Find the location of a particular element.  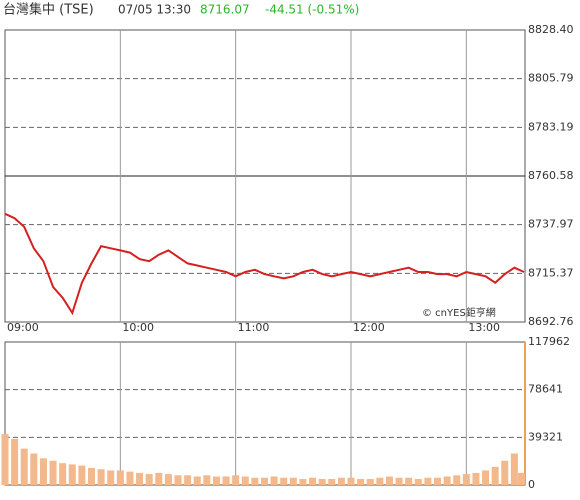

y-tick-label: 78641 is located at coordinates (545, 389).